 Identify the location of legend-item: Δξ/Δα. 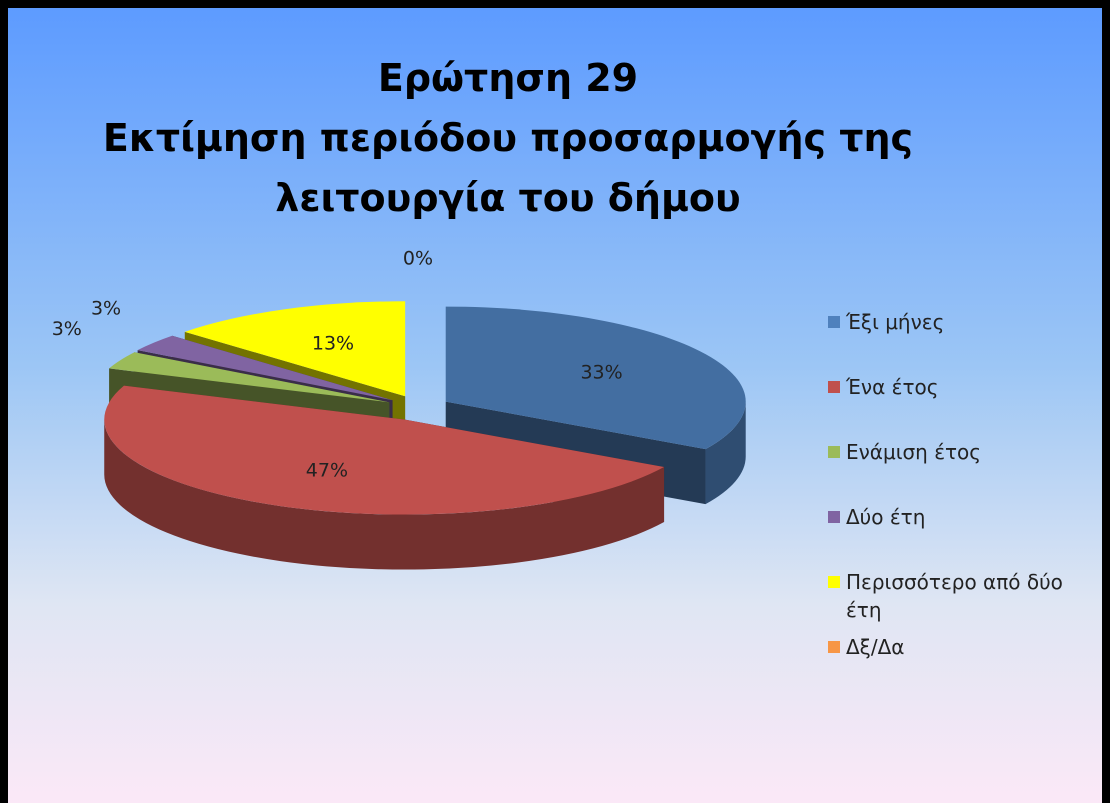
(963, 665).